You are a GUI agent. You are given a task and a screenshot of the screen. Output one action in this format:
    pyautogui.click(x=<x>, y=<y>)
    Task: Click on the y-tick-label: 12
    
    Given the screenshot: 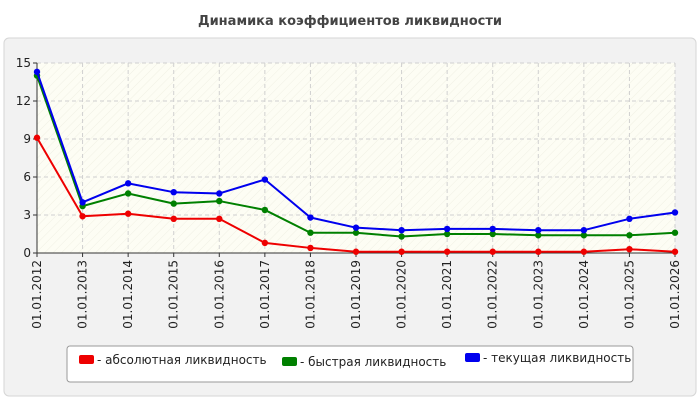 What is the action you would take?
    pyautogui.click(x=23, y=101)
    